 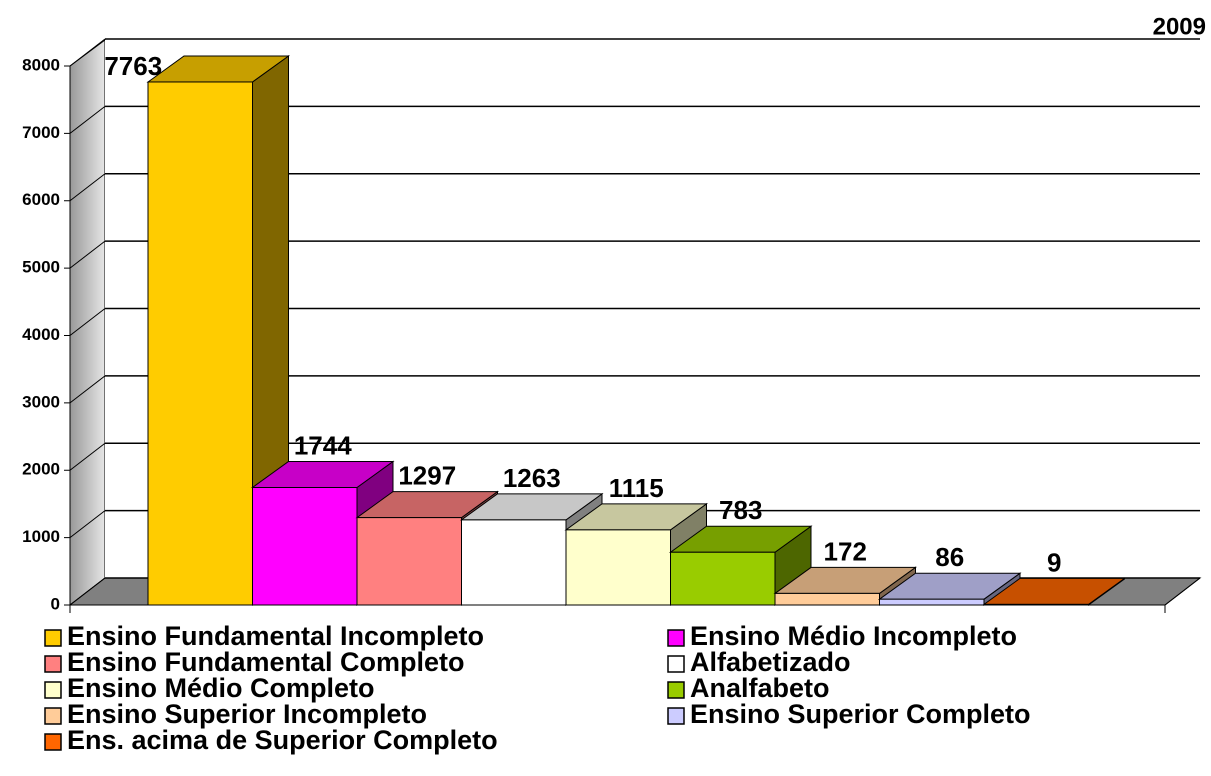 I want to click on data-label: 172, so click(x=845, y=551).